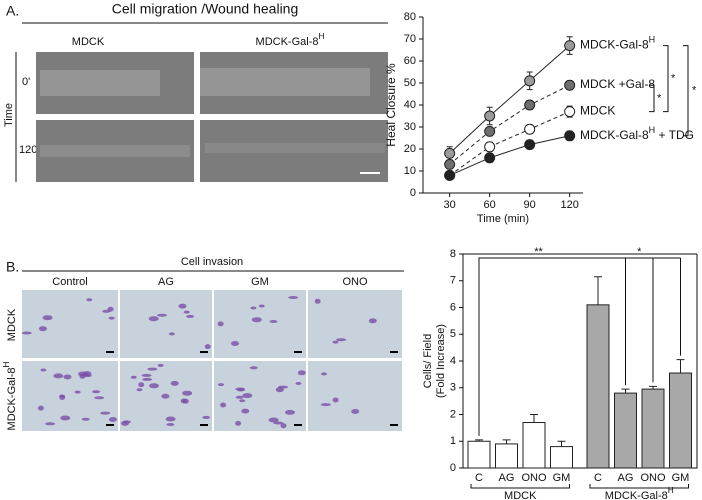 The height and width of the screenshot is (500, 702). Describe the element at coordinates (479, 478) in the screenshot. I see `x-tick-label: C` at that location.